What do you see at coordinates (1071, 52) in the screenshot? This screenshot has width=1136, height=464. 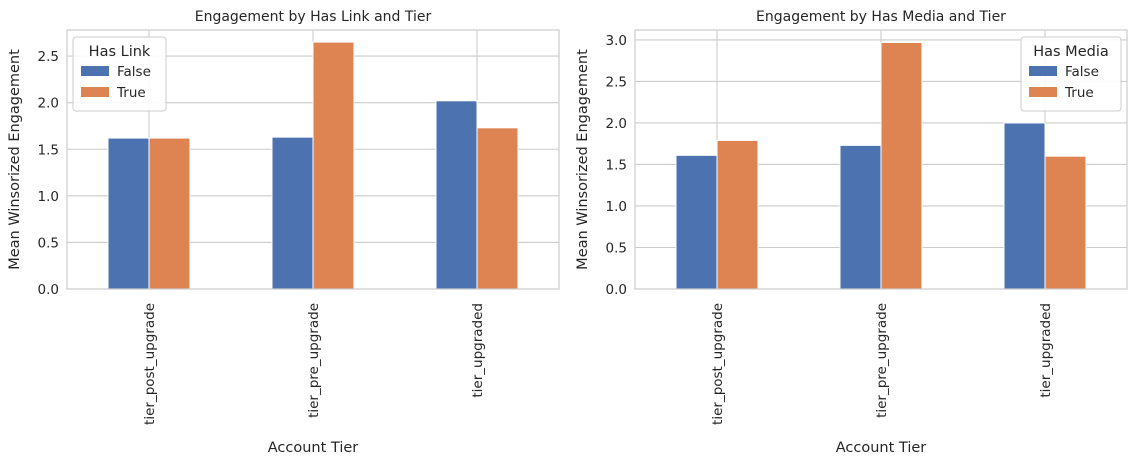 I see `legend-title: Has Media` at bounding box center [1071, 52].